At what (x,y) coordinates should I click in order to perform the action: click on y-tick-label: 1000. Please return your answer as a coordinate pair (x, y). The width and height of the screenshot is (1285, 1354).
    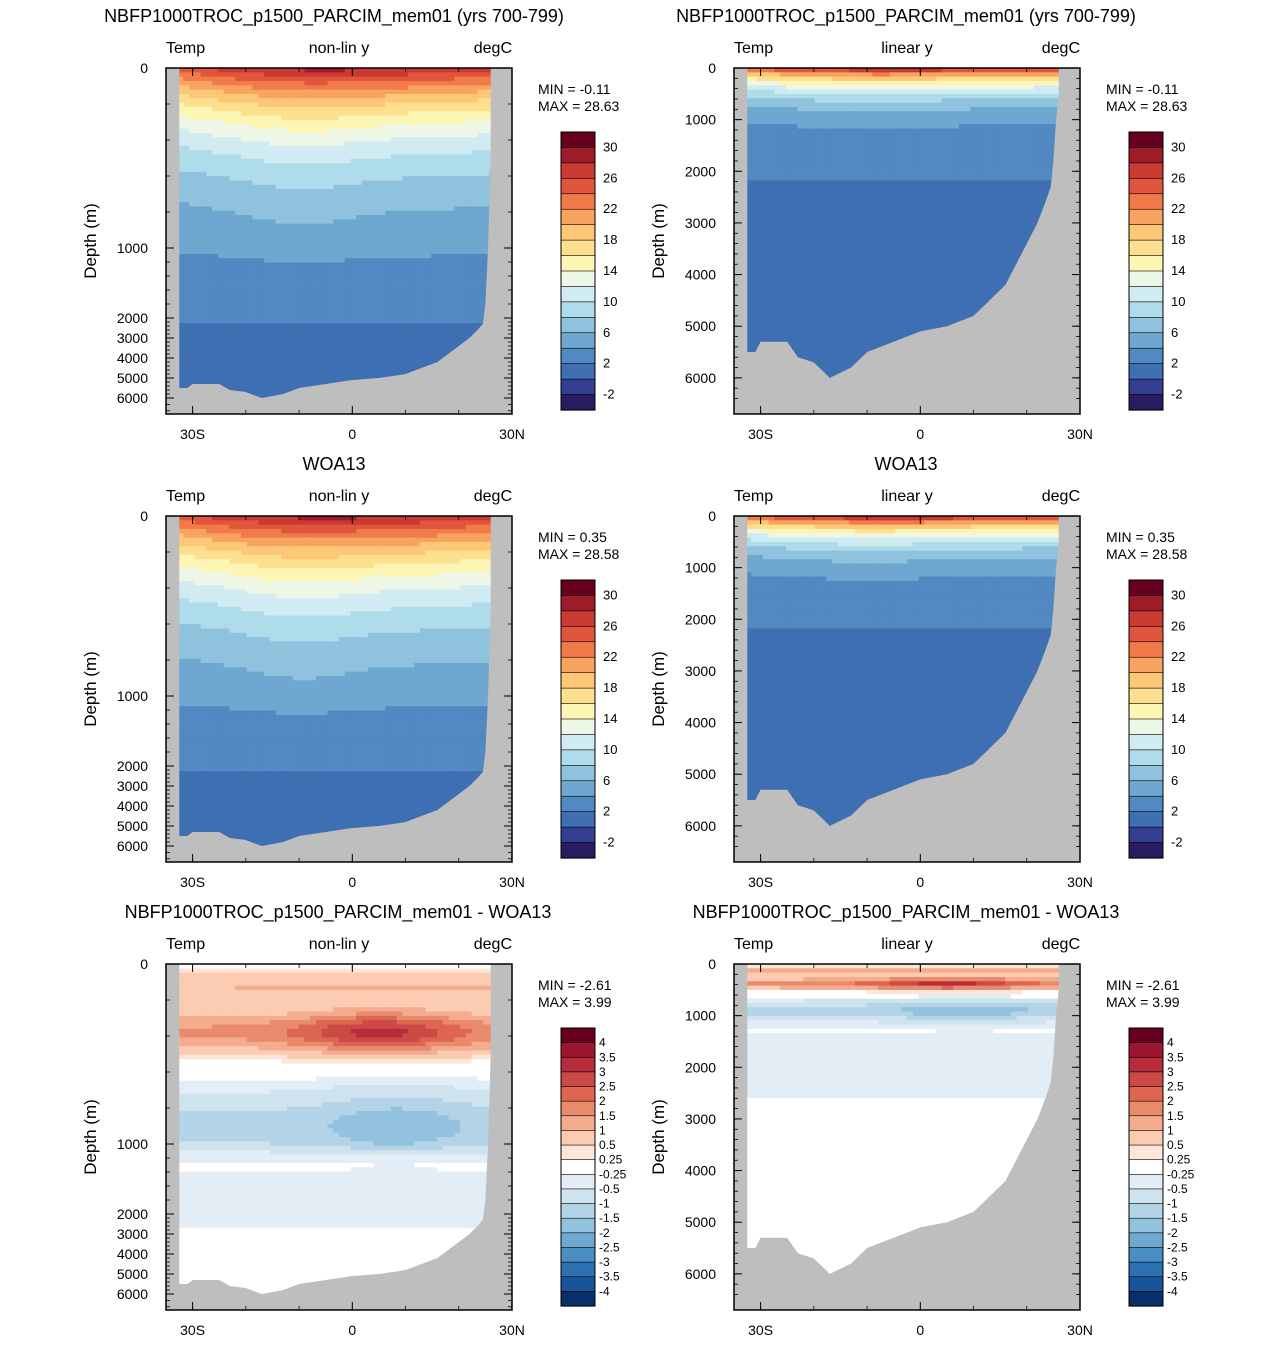
    Looking at the image, I should click on (132, 248).